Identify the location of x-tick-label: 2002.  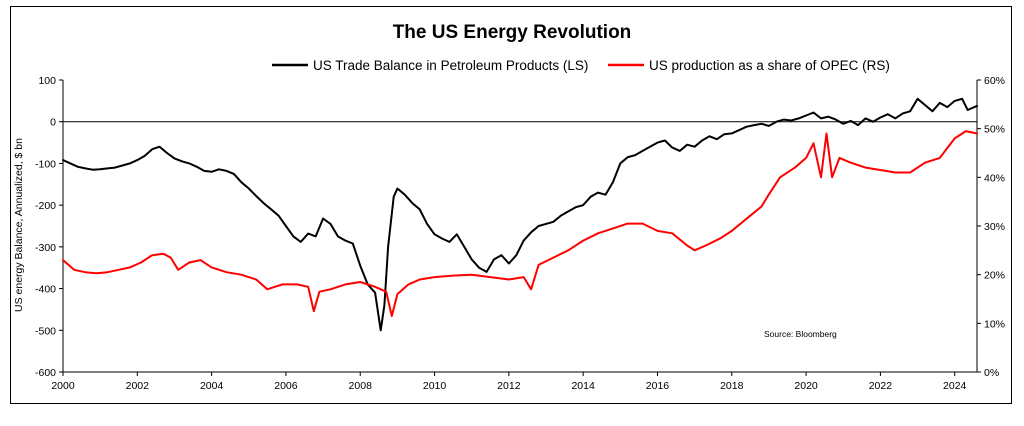
(138, 386).